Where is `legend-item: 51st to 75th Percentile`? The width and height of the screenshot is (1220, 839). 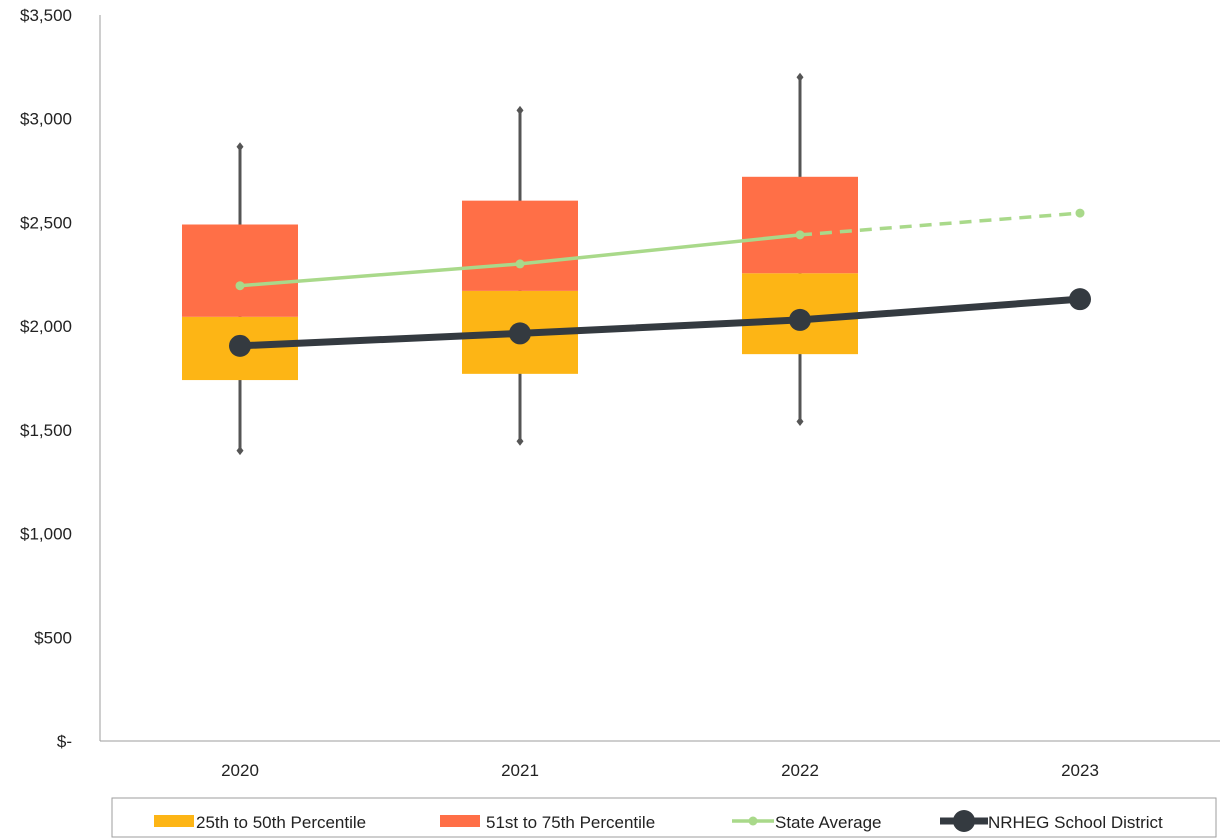 legend-item: 51st to 75th Percentile is located at coordinates (547, 822).